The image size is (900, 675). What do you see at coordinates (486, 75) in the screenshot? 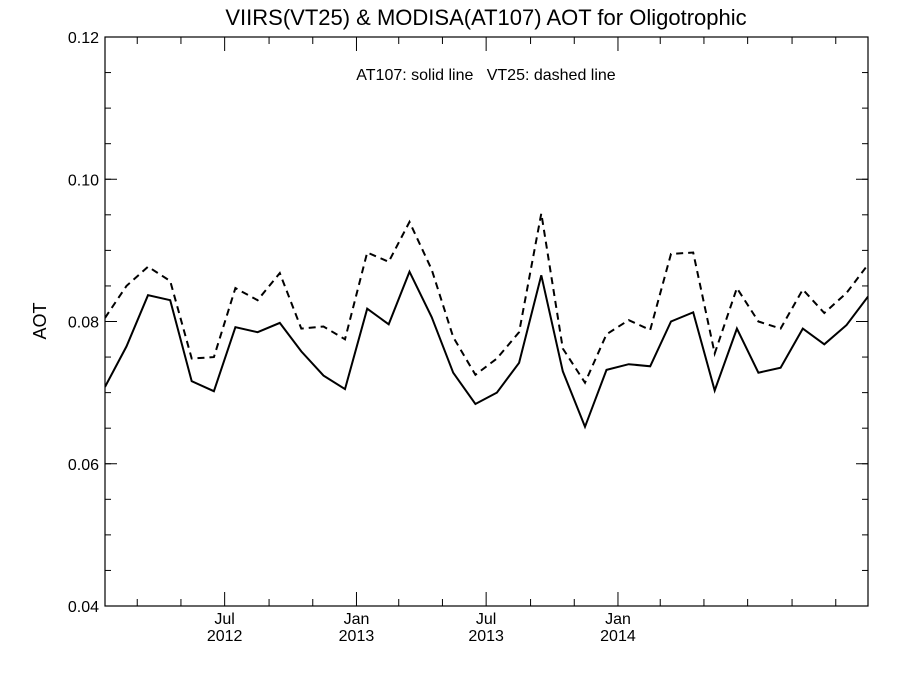
I see `line-style-annotation: AT107: solid line VT25: dashed line` at bounding box center [486, 75].